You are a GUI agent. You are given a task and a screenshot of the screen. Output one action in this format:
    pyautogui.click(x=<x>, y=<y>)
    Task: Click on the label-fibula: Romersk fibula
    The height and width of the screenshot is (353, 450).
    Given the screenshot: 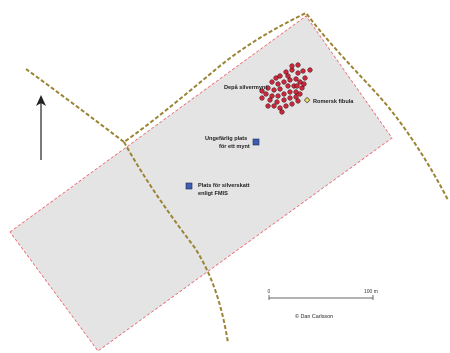 What is the action you would take?
    pyautogui.click(x=333, y=102)
    